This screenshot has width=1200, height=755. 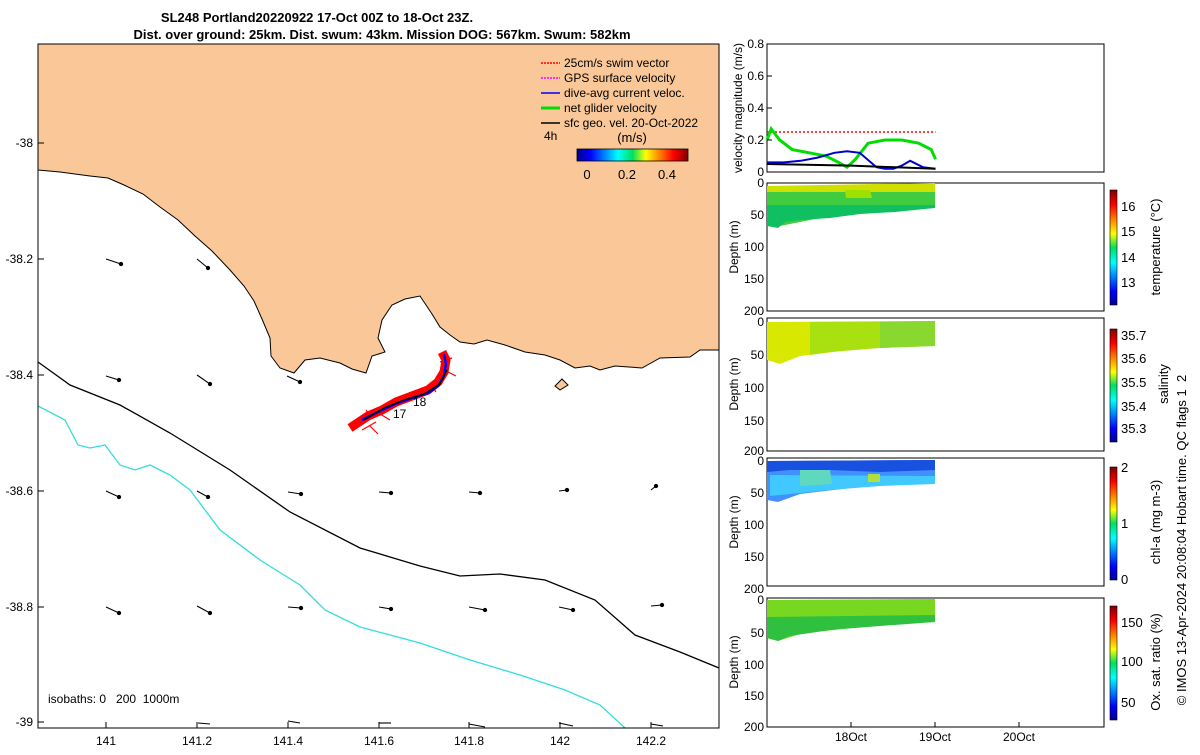 What do you see at coordinates (113, 699) in the screenshot?
I see `isobaths-label: isobaths: 0 200 1000m` at bounding box center [113, 699].